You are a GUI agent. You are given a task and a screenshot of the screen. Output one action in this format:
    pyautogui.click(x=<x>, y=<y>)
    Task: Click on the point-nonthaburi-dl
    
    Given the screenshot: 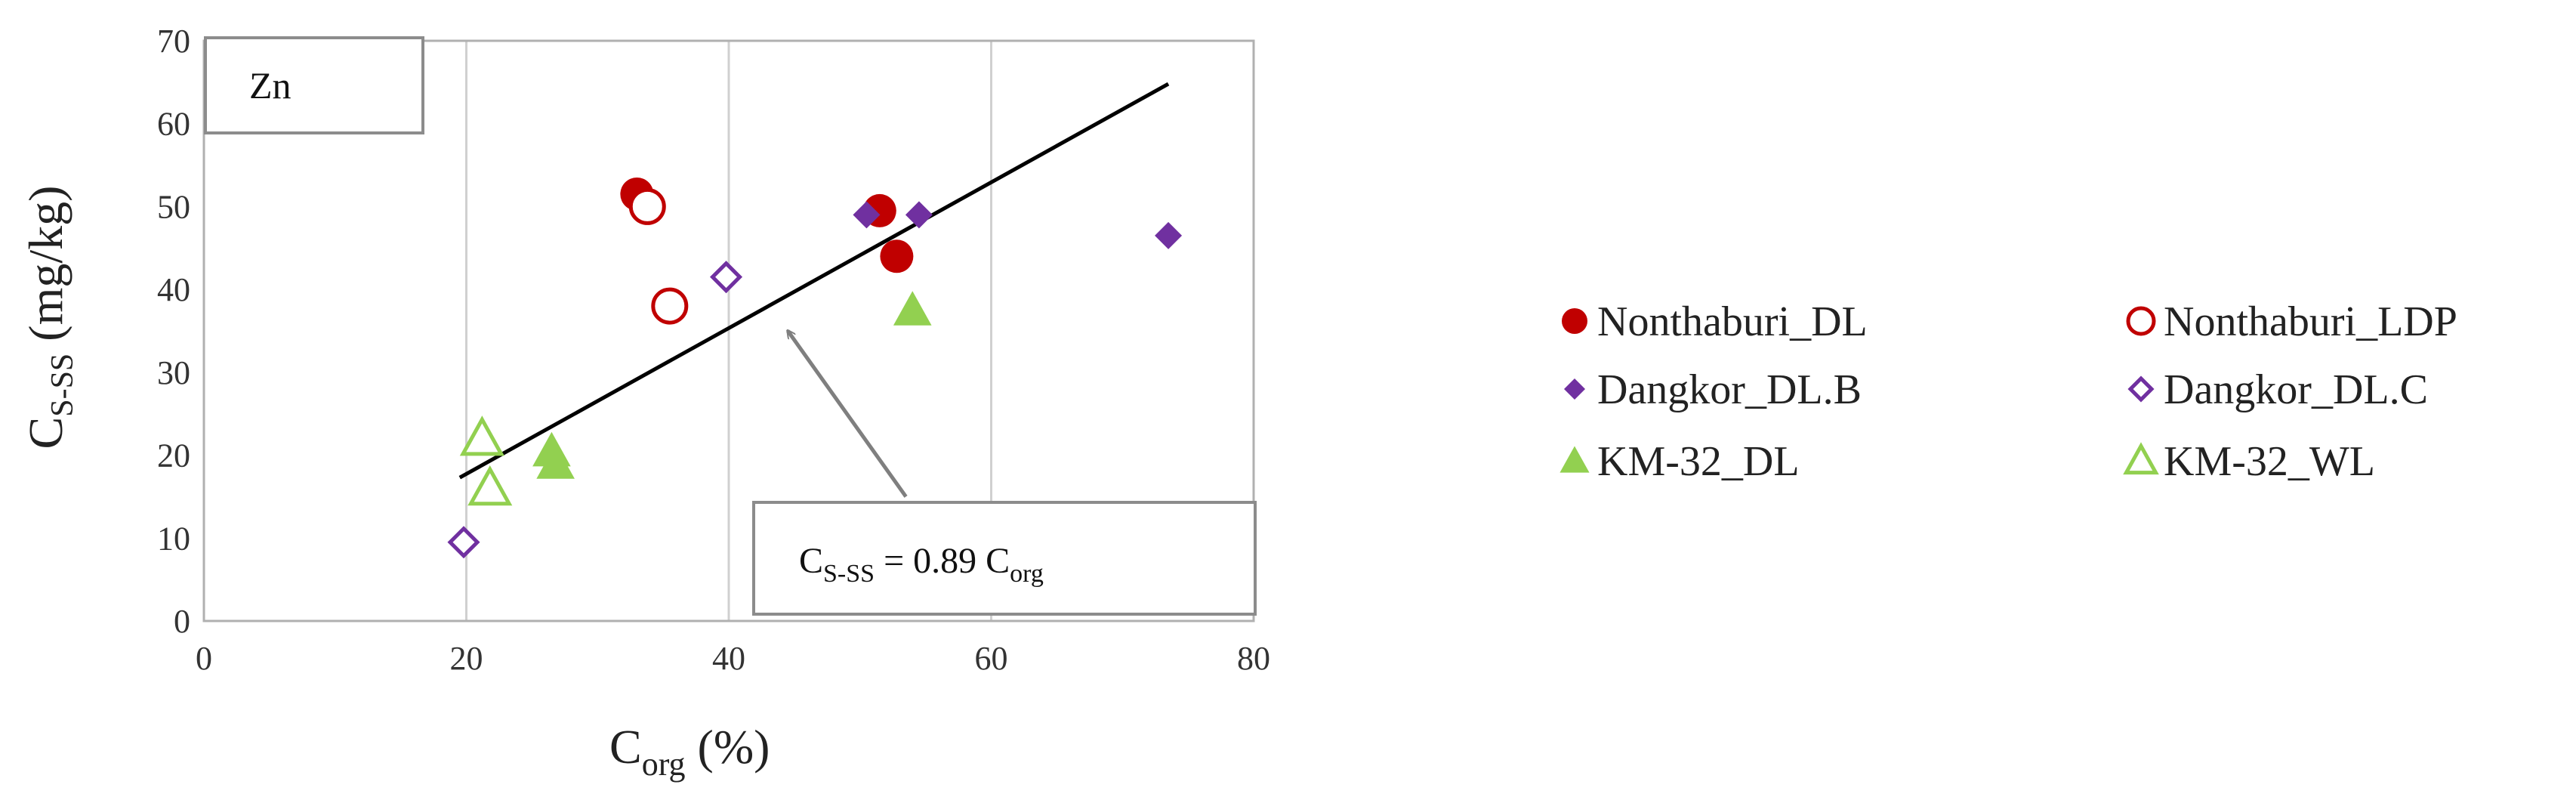 What is the action you would take?
    pyautogui.click(x=897, y=256)
    